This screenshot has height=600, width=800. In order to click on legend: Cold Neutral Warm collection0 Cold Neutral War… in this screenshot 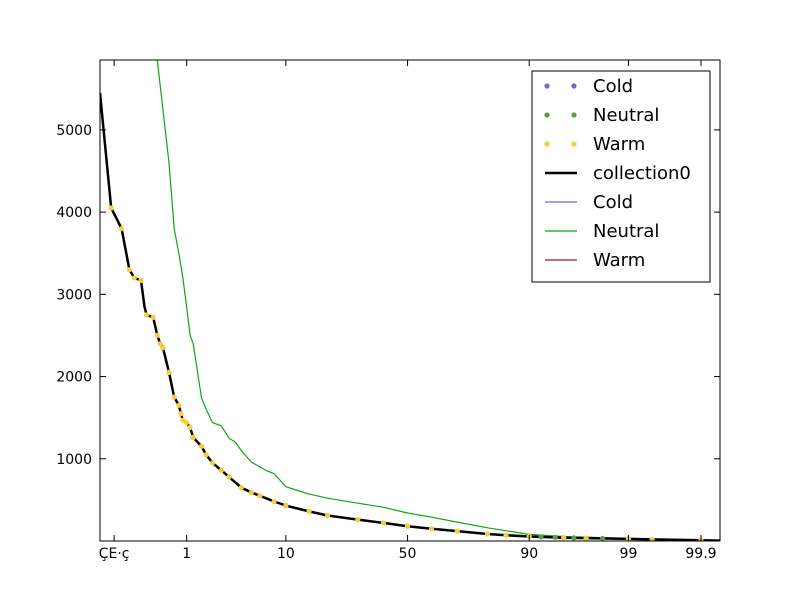, I will do `click(621, 176)`.